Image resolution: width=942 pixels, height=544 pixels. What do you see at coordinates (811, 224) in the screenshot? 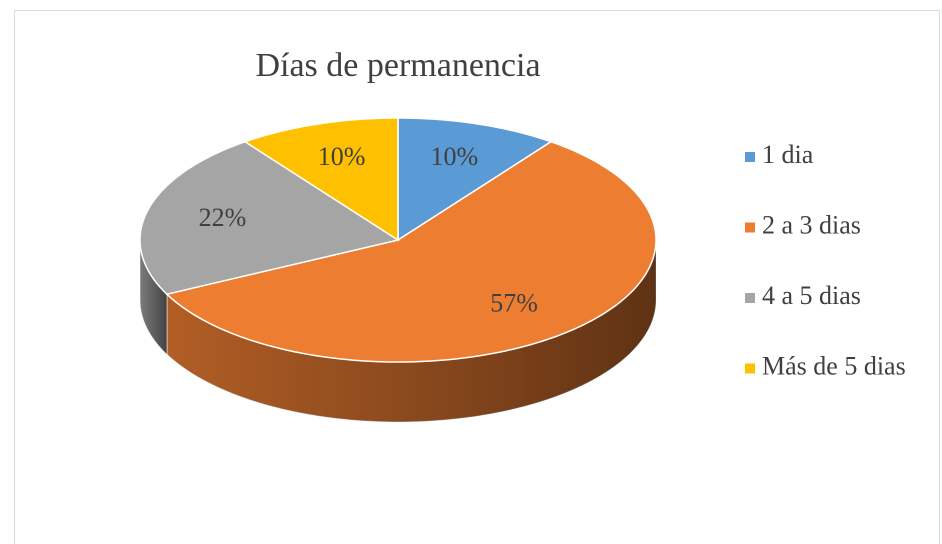
I see `legend-label: 2 a 3 dias` at bounding box center [811, 224].